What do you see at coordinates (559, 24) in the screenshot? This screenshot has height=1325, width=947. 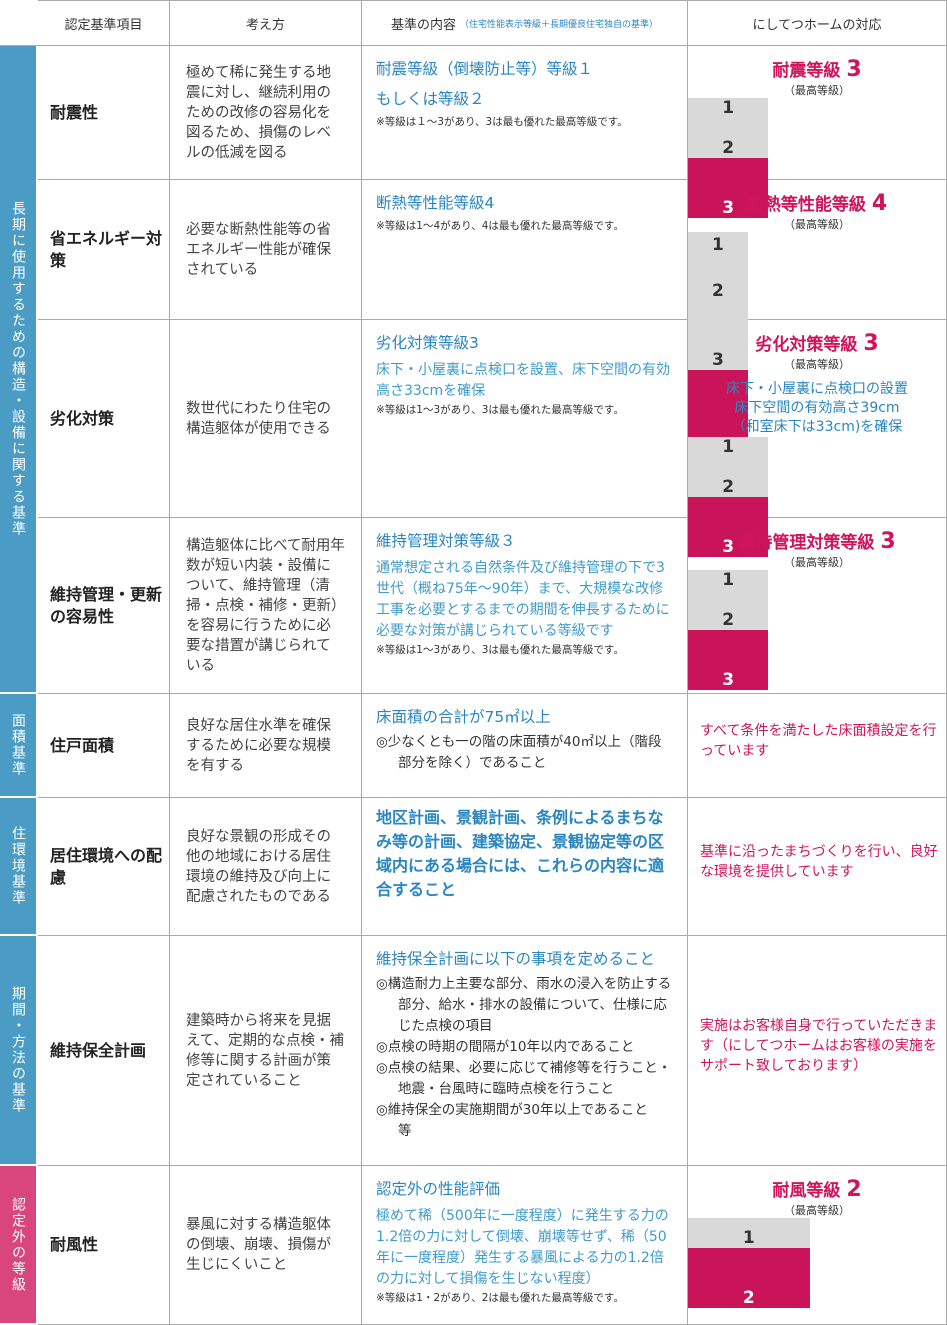 I see `header-criteria-note: （住宅性能表示等級＋長期優良住宅独自の基準）` at bounding box center [559, 24].